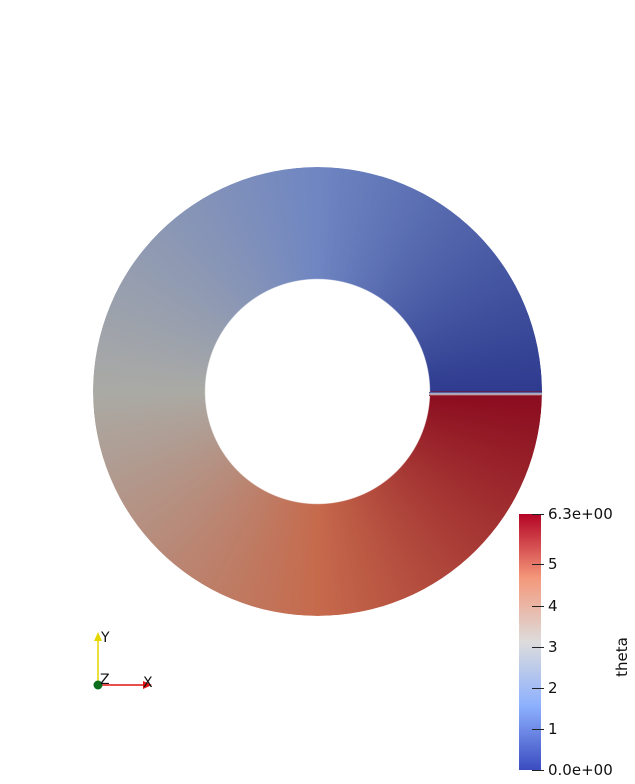  I want to click on x-axis-arrowhead, so click(147, 685).